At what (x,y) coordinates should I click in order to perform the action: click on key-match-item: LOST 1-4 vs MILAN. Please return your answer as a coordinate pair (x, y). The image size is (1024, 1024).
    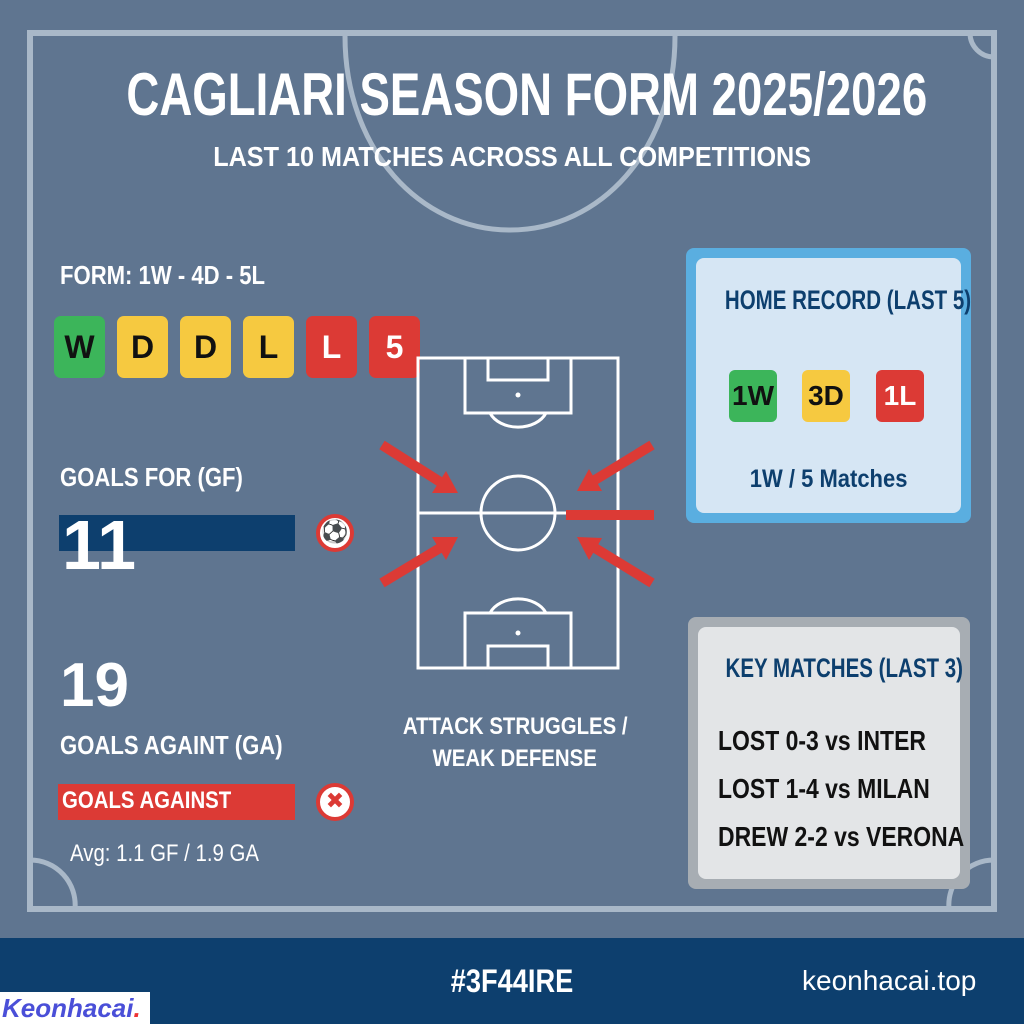
    Looking at the image, I should click on (824, 788).